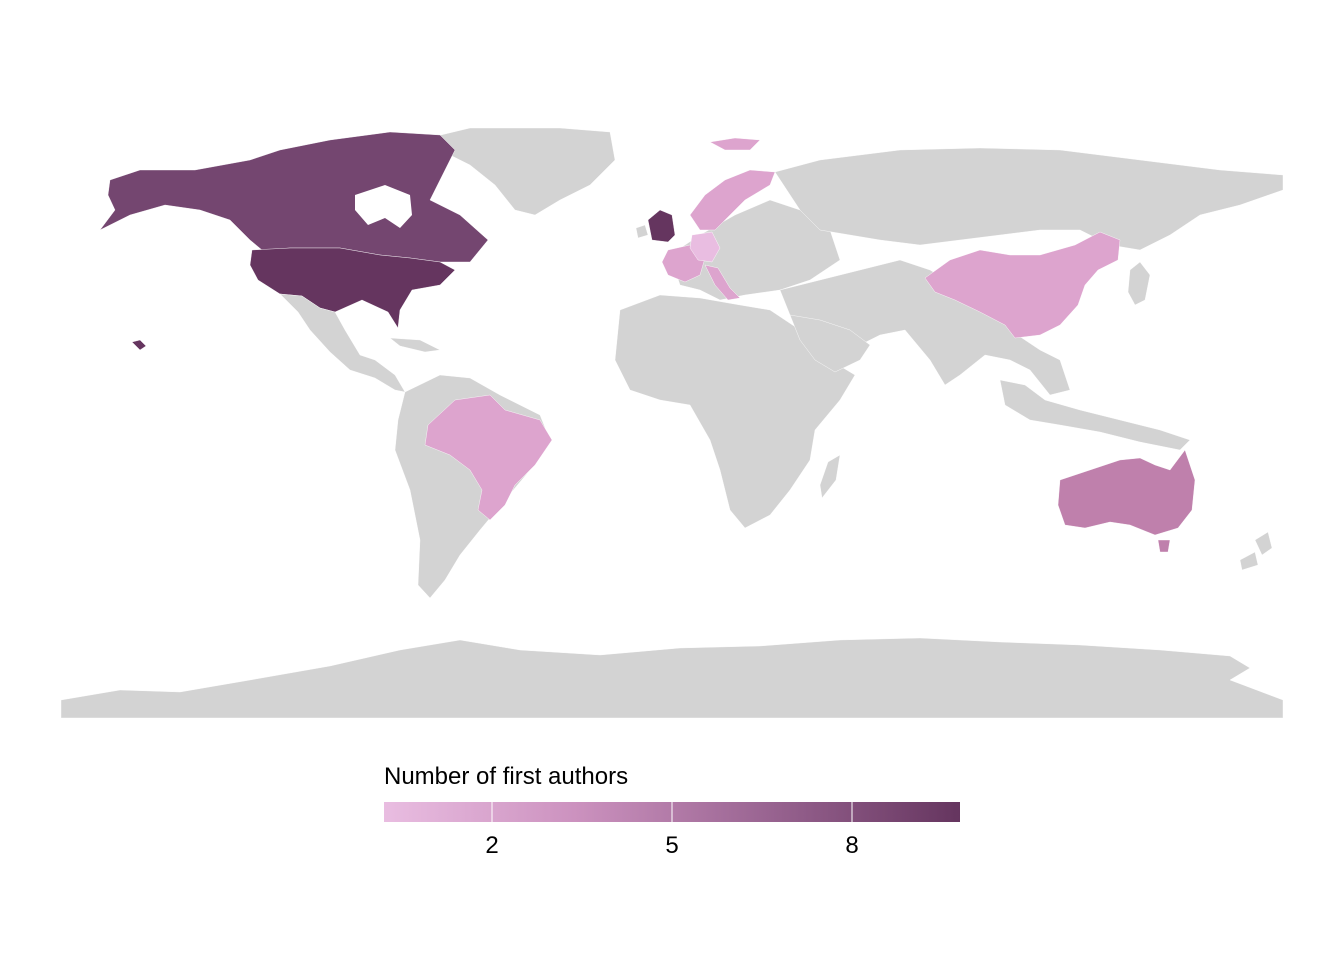 Image resolution: width=1344 pixels, height=960 pixels. I want to click on region-canada, so click(294, 197).